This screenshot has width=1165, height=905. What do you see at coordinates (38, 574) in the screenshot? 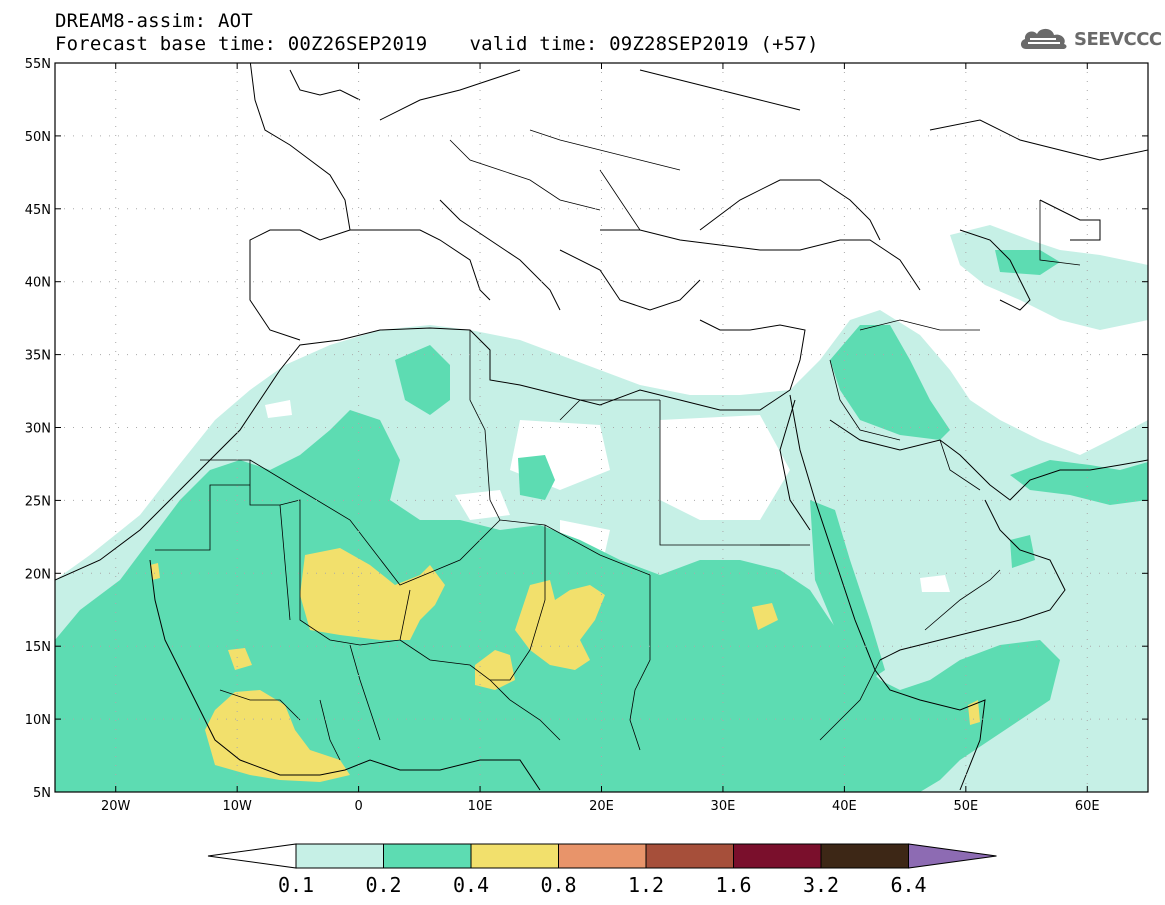
I see `lat-tick-label: 20N` at bounding box center [38, 574].